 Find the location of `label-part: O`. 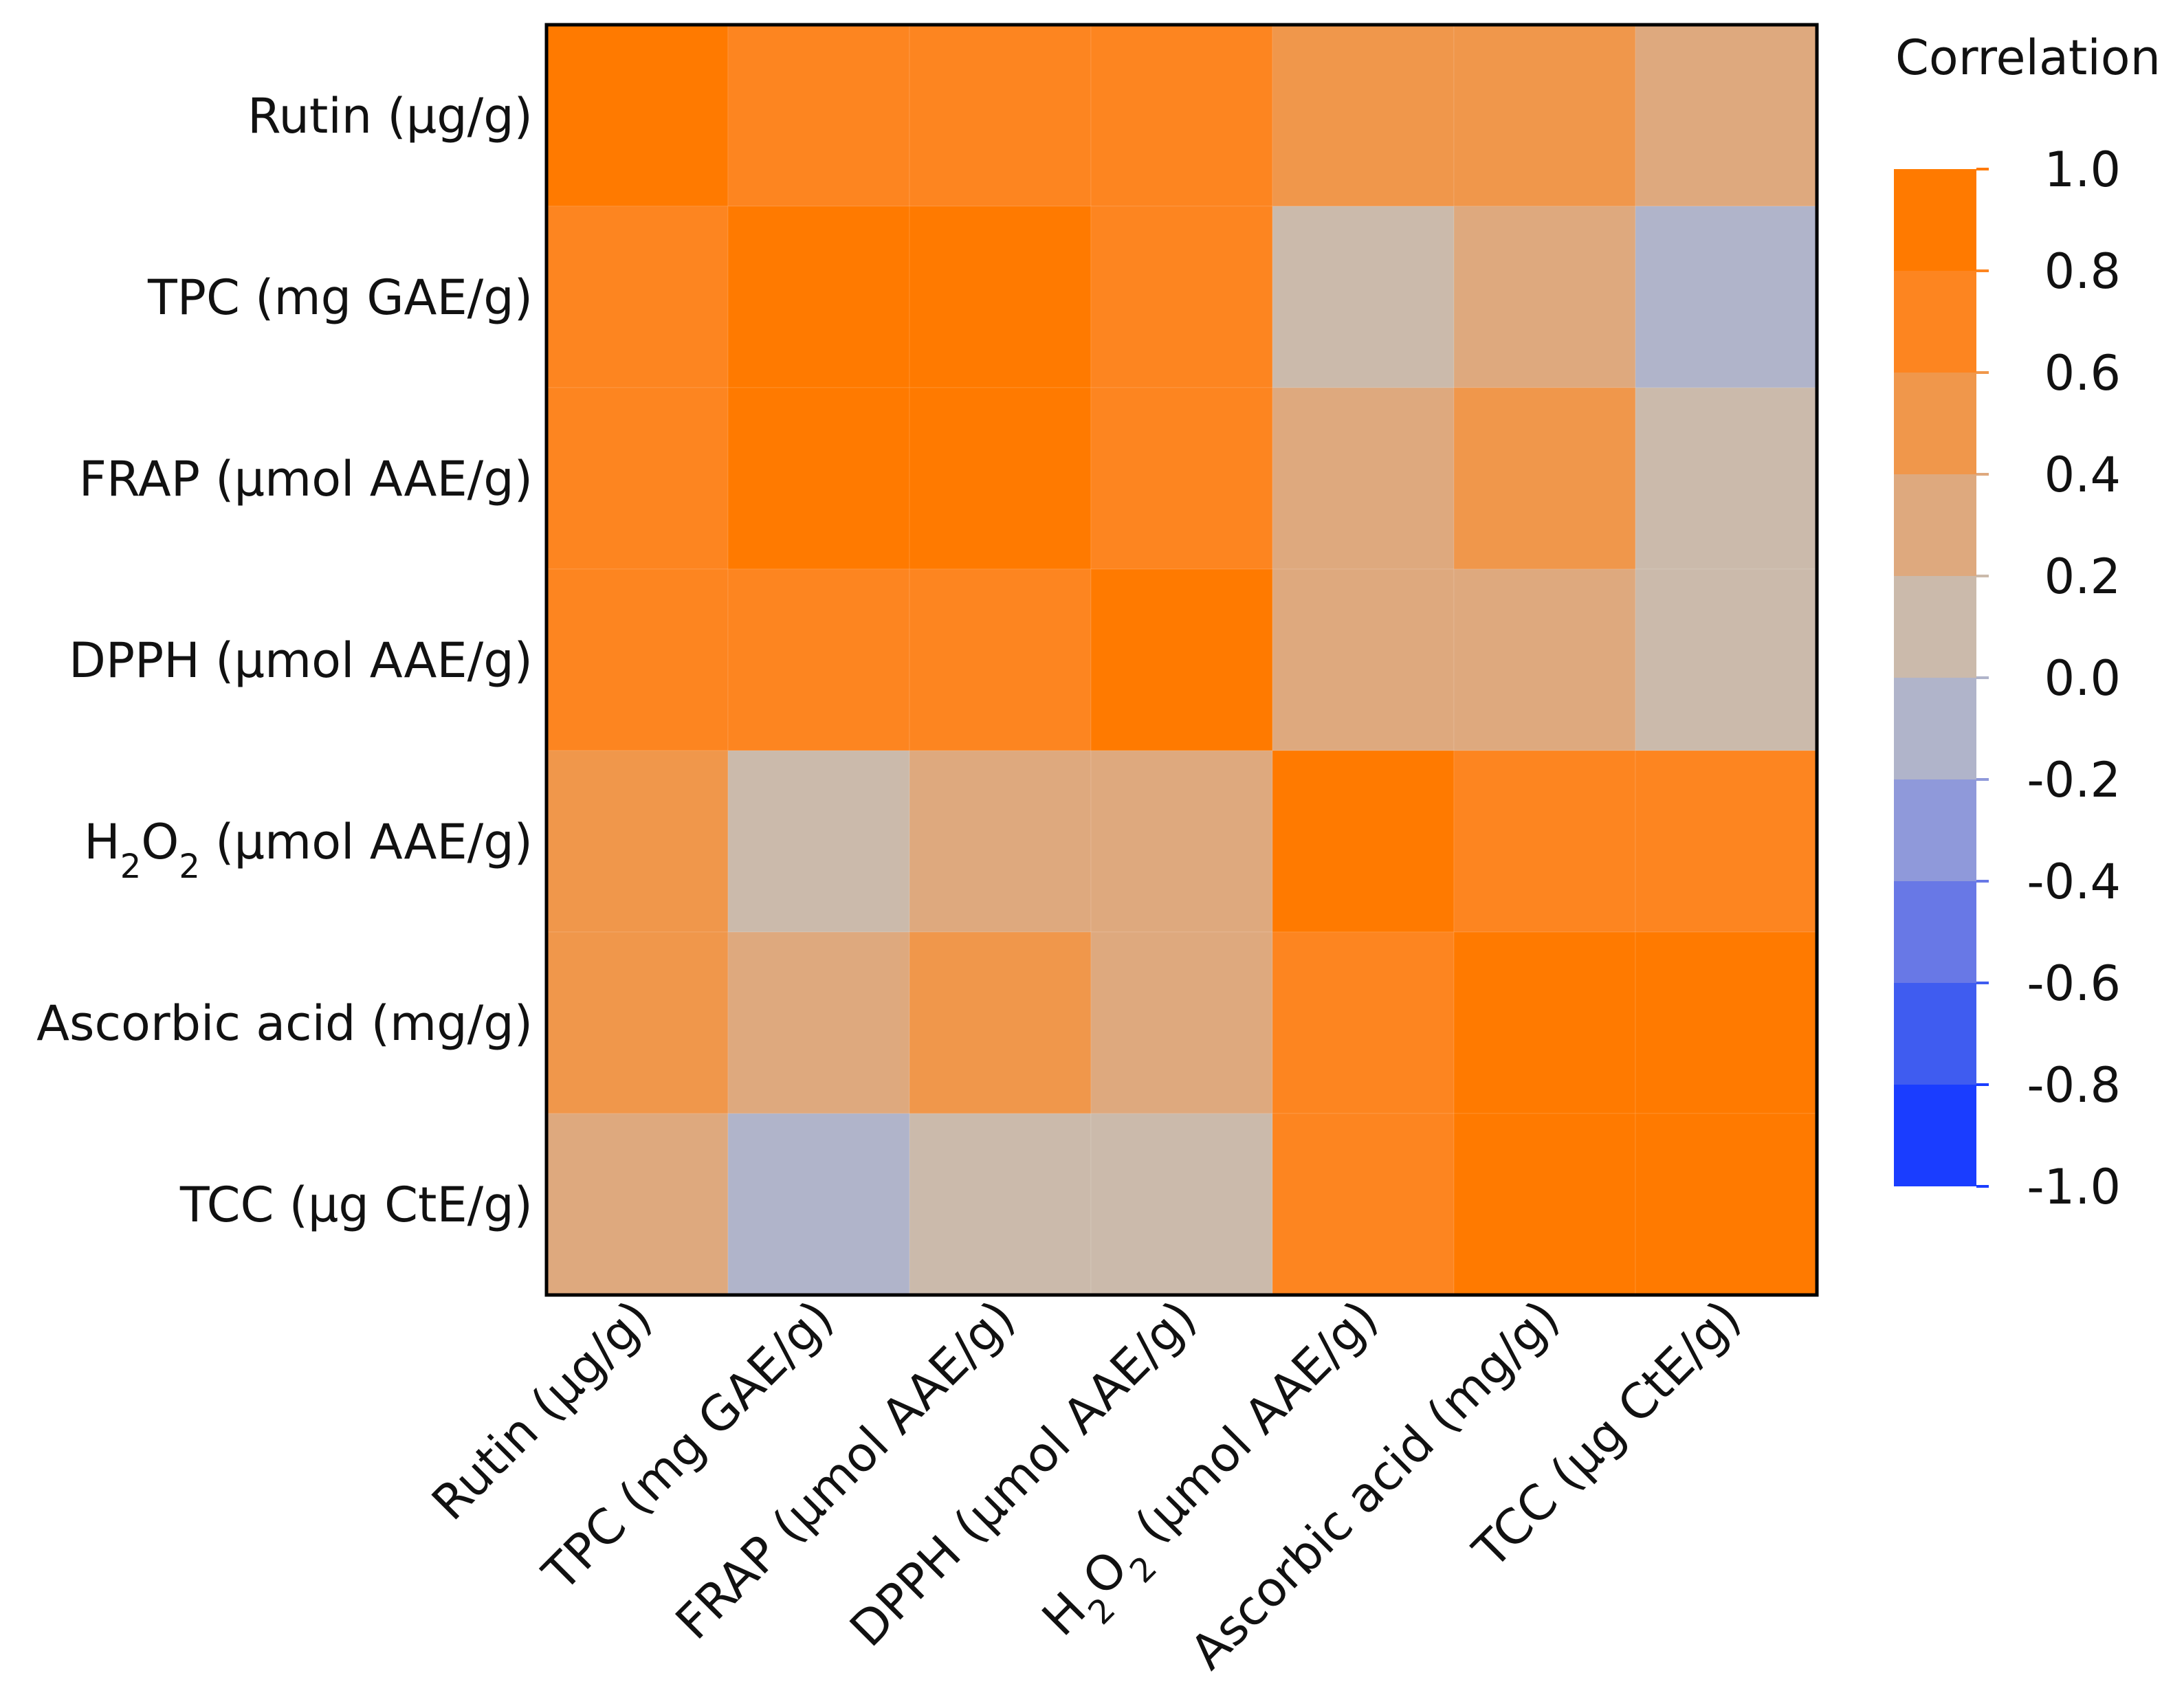

label-part: O is located at coordinates (1105, 1573).